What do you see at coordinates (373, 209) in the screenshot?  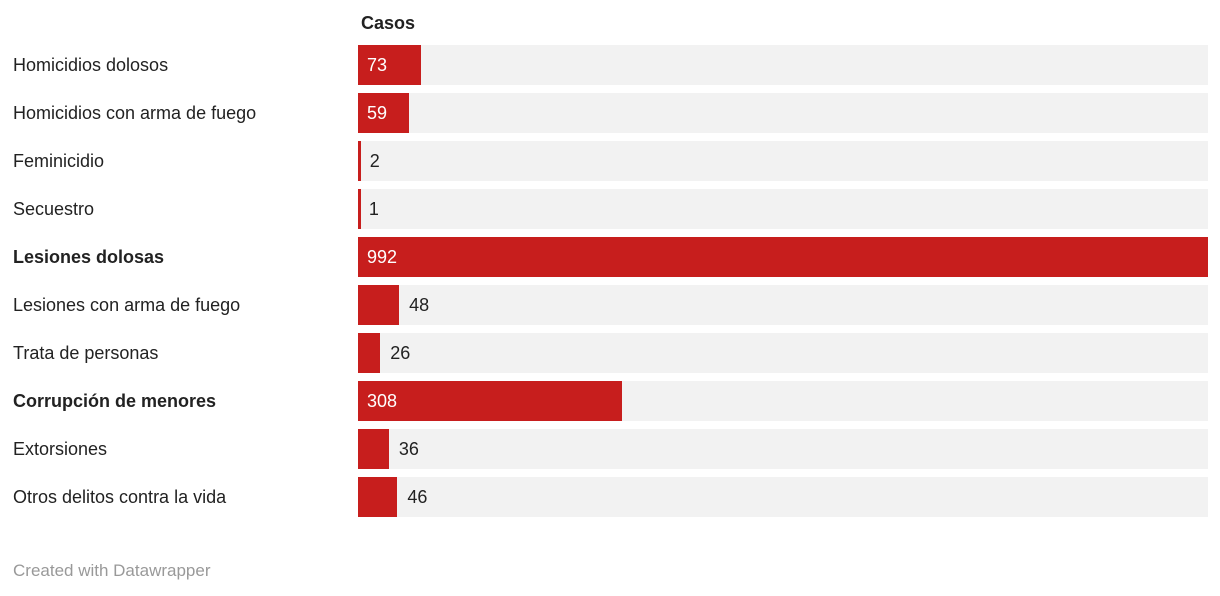 I see `value-label: 1` at bounding box center [373, 209].